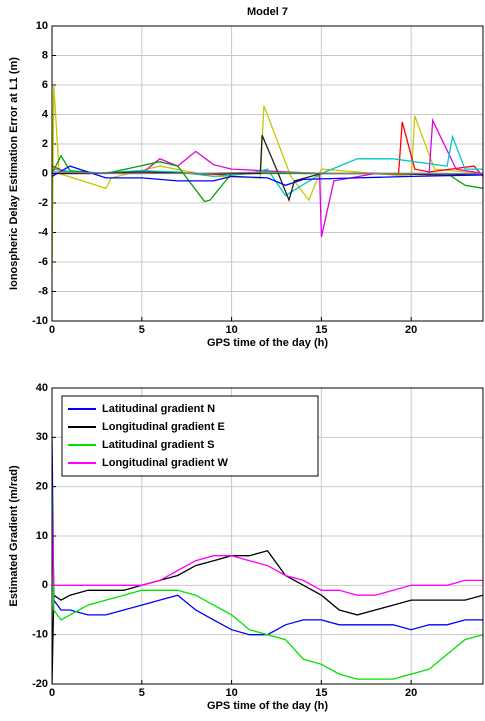  I want to click on y-axis-label: Estimated Gradient (m/rad), so click(14, 536).